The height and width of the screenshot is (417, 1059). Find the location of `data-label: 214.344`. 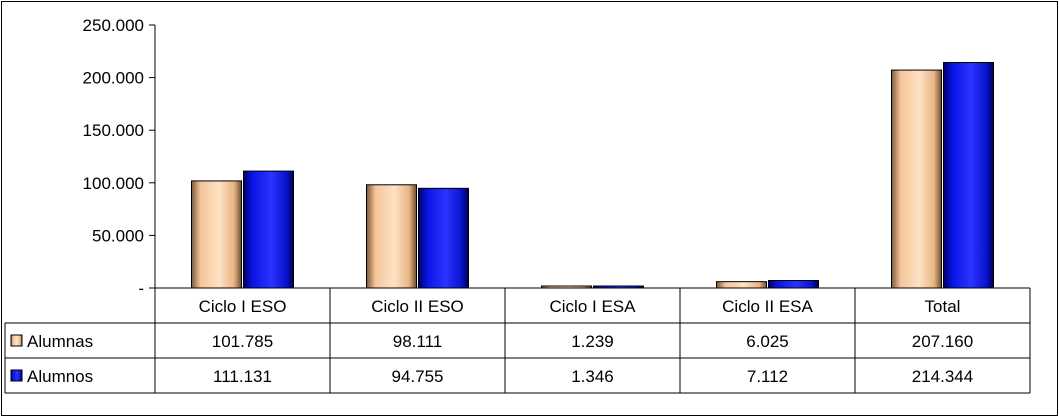

data-label: 214.344 is located at coordinates (942, 376).